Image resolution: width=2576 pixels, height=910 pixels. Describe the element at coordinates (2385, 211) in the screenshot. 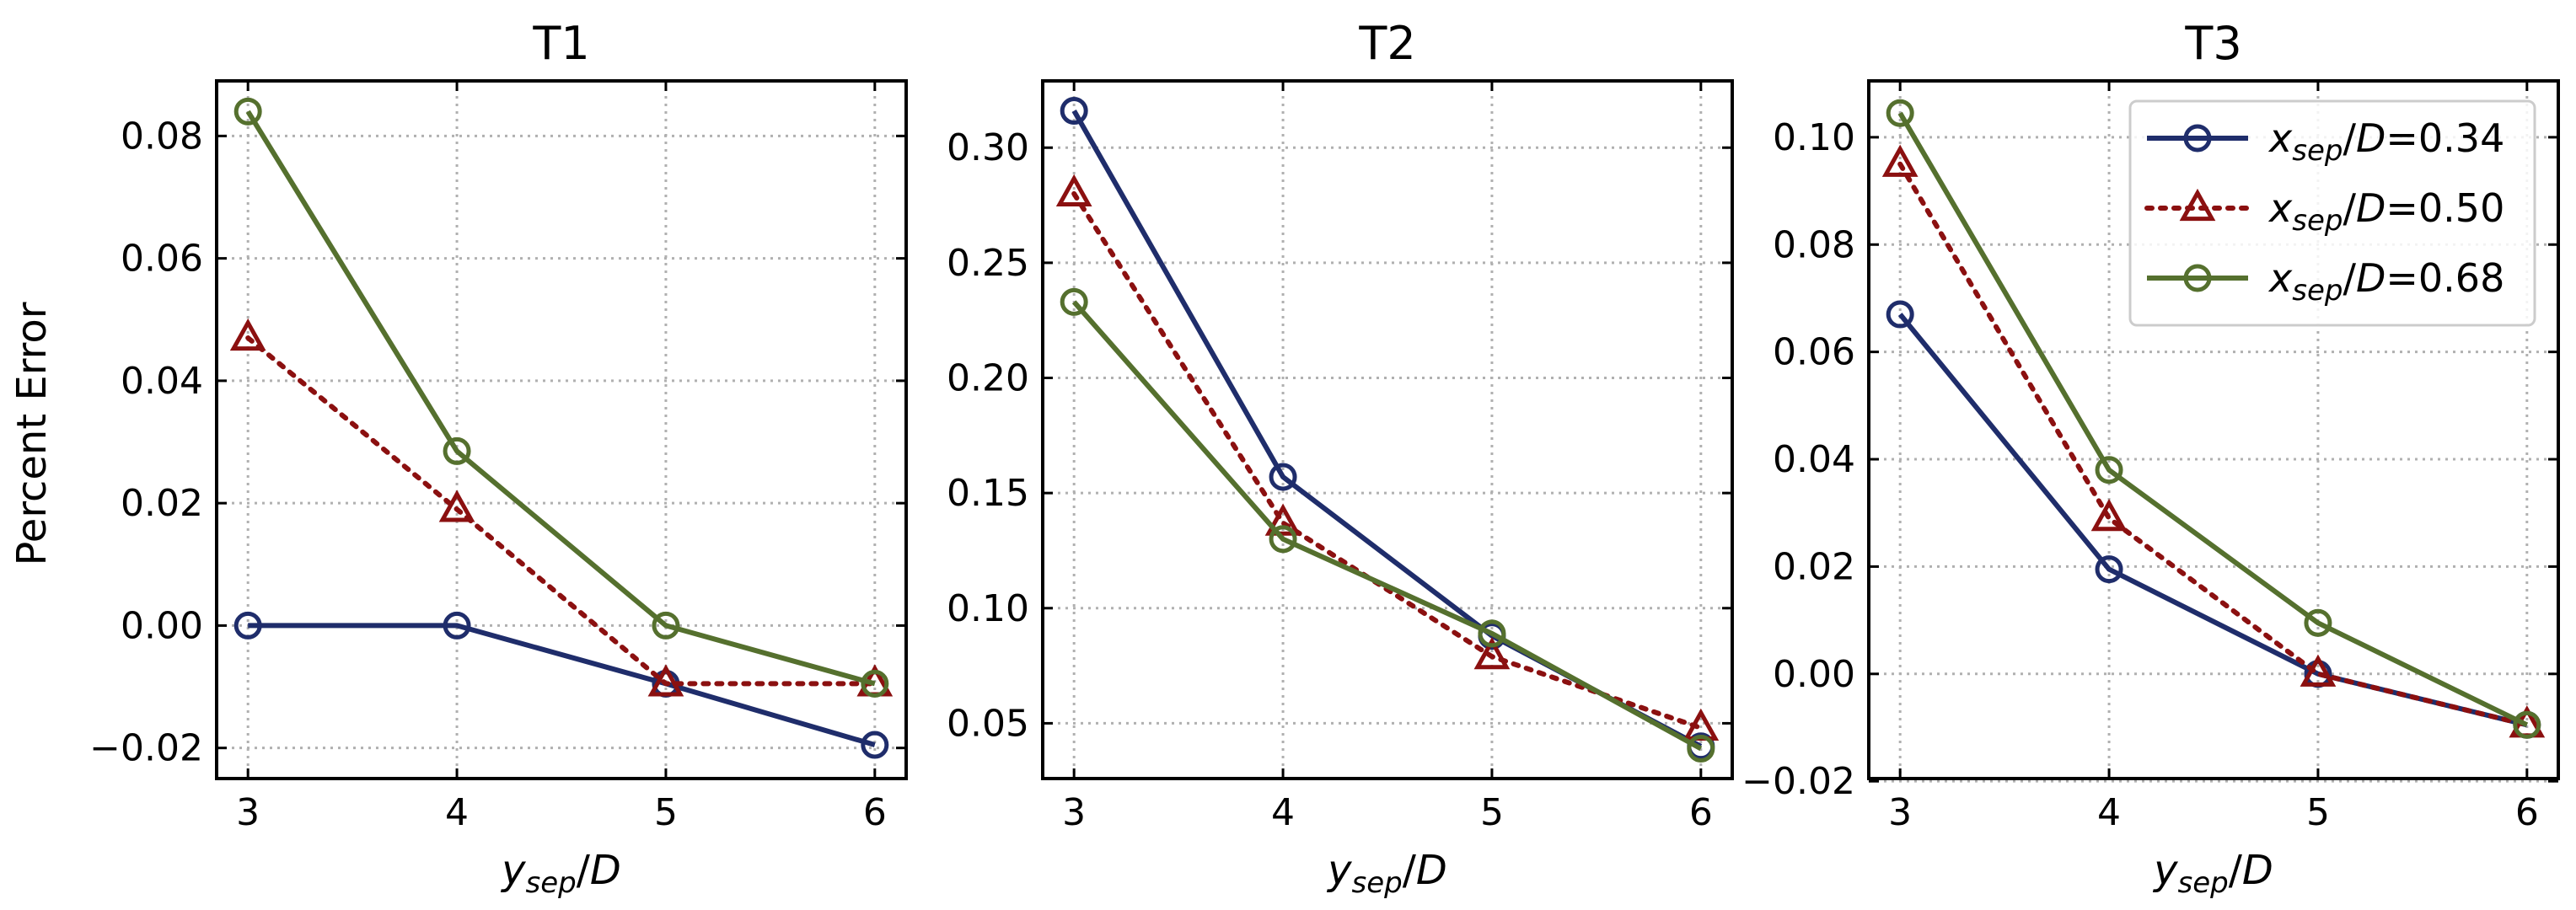

I see `legend-label: xsep/D=0.50` at that location.